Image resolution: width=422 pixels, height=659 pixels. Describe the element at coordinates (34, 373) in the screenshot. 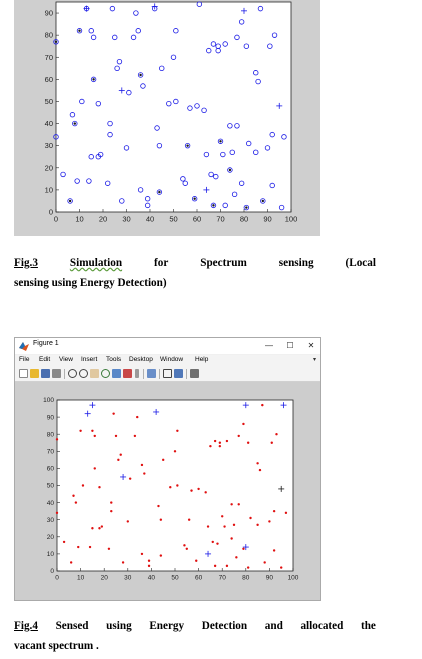

I see `open-file-icon` at that location.